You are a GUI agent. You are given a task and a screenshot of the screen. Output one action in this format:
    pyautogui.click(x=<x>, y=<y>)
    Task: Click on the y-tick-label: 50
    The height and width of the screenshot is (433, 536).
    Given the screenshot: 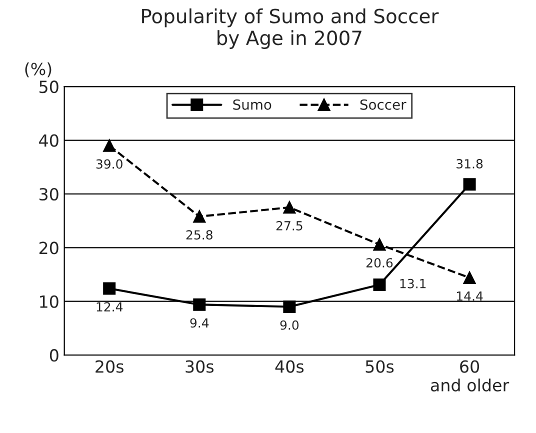 What is the action you would take?
    pyautogui.click(x=49, y=87)
    